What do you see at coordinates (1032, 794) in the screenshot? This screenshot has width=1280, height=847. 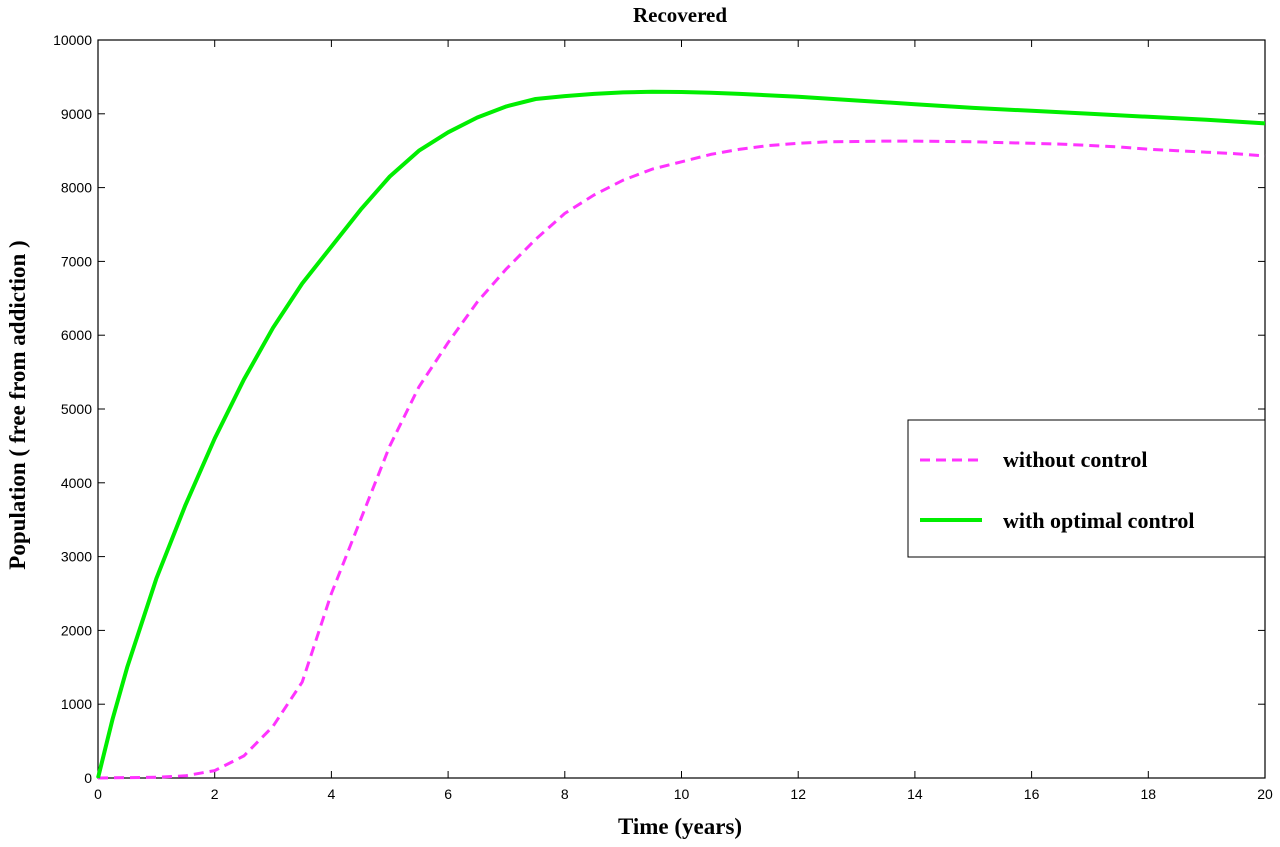 I see `x-tick-label: 16` at bounding box center [1032, 794].